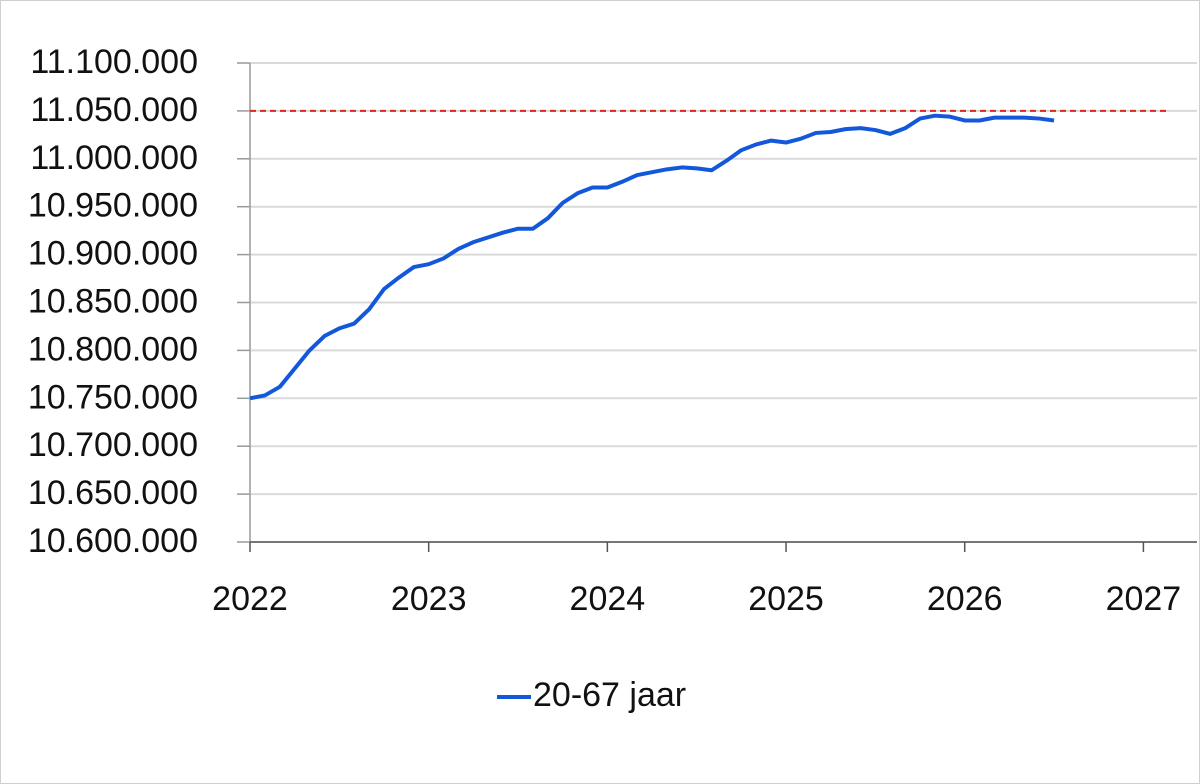 The image size is (1200, 784). I want to click on y-tick-label: 10.700.000, so click(113, 445).